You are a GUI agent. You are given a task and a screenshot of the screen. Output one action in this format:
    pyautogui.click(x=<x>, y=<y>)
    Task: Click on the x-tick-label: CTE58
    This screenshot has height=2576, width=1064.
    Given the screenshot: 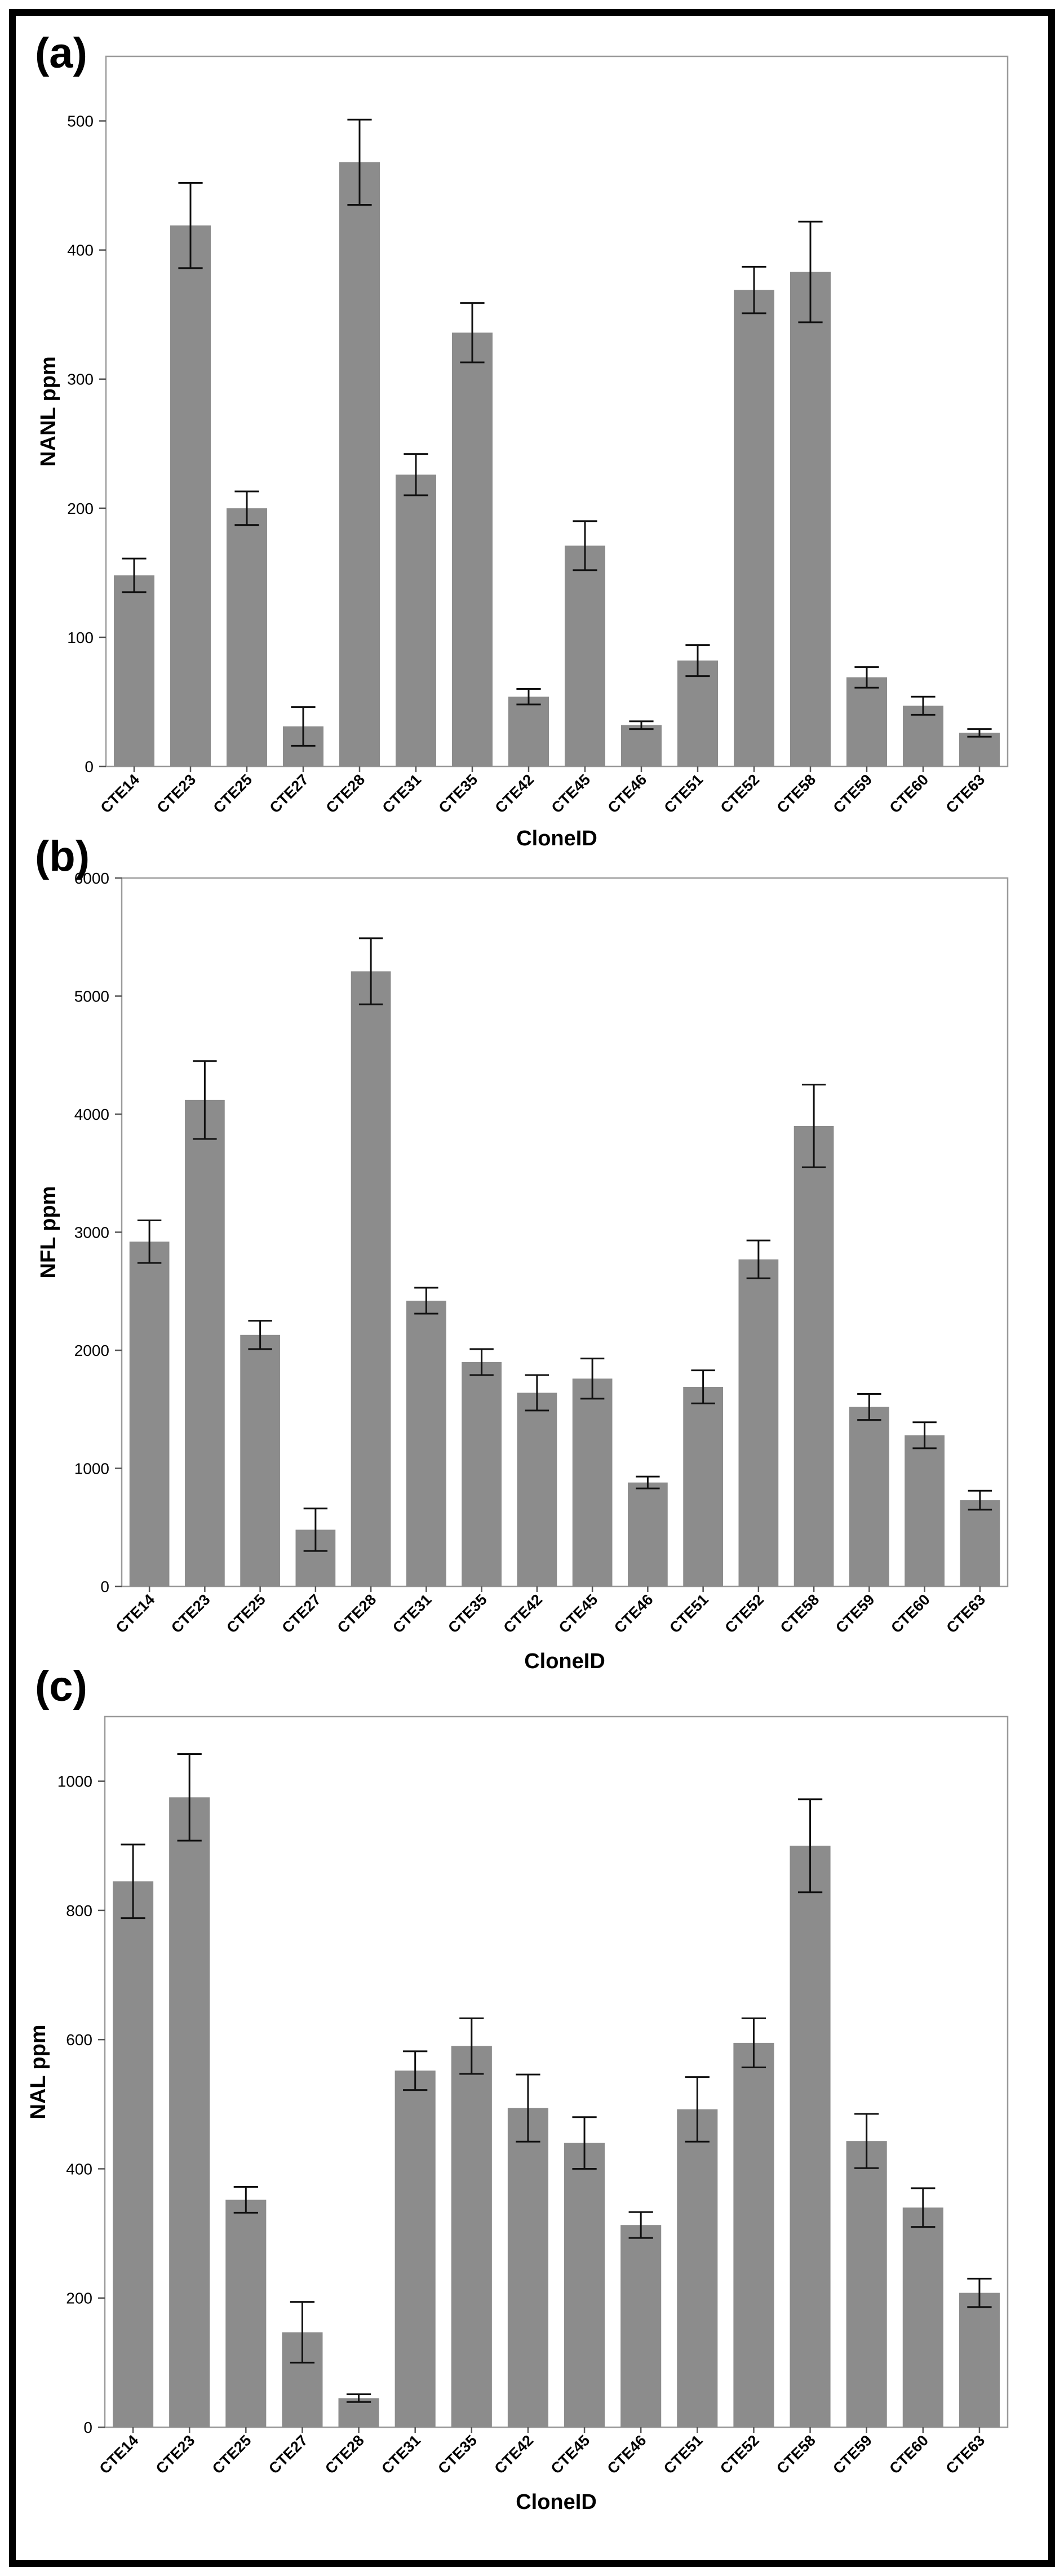 What is the action you would take?
    pyautogui.click(x=796, y=2454)
    